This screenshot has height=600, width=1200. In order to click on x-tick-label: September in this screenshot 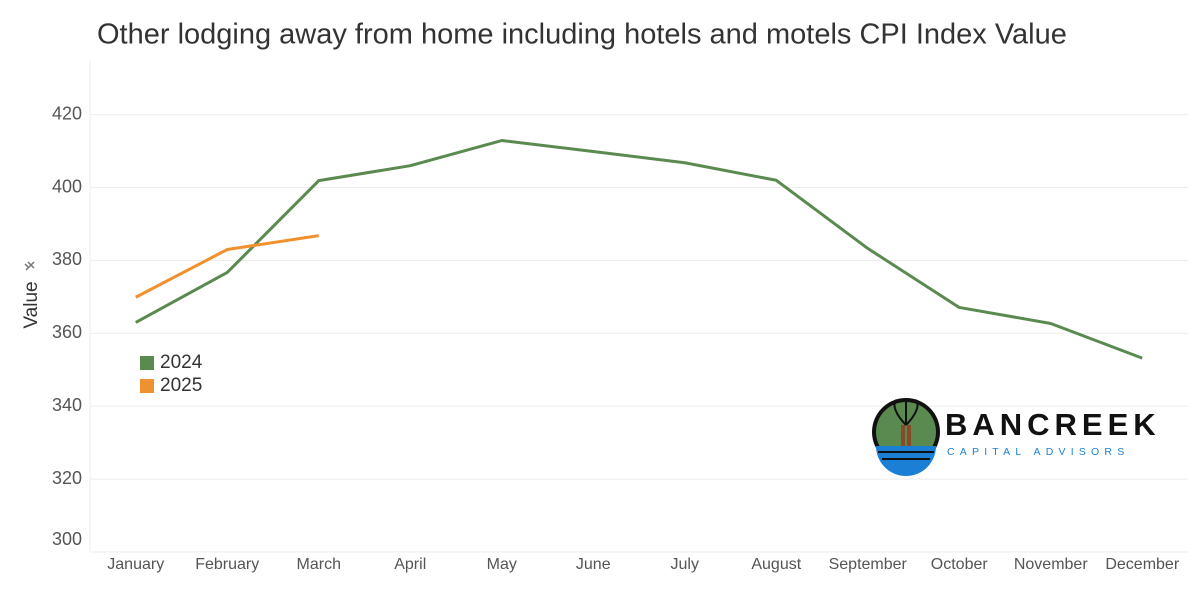, I will do `click(868, 564)`.